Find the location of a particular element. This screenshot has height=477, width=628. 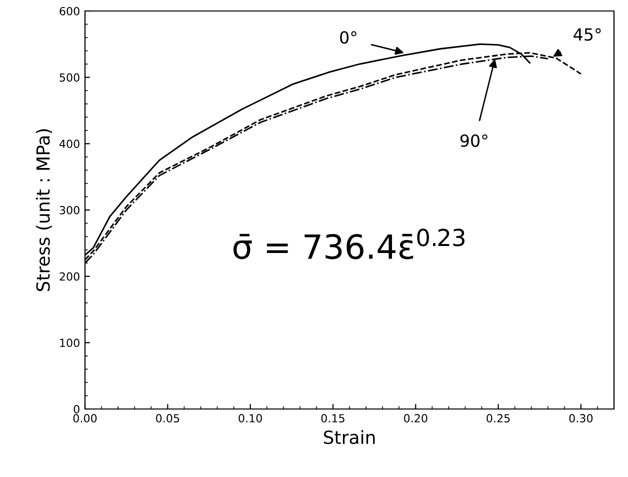

x-axis-title: Strain is located at coordinates (349, 437).